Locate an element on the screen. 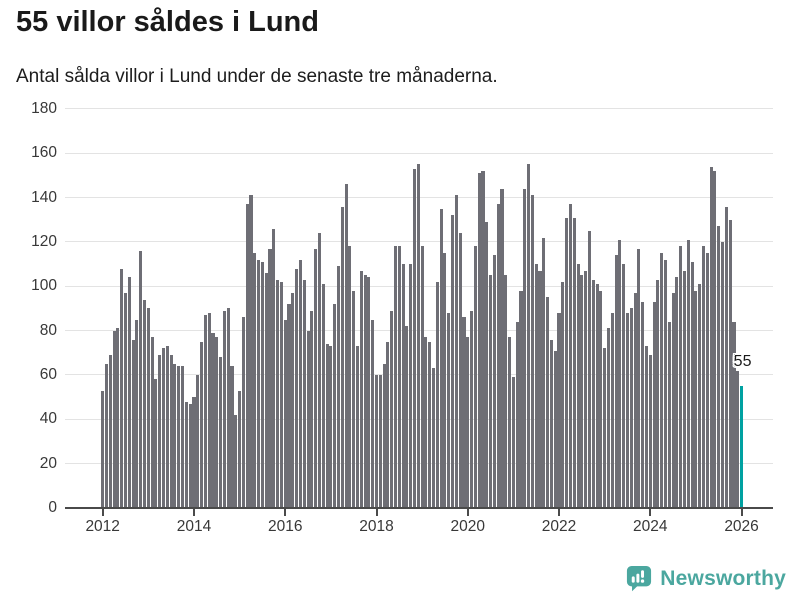 This screenshot has width=800, height=600. y-tick-label: 120 is located at coordinates (44, 241).